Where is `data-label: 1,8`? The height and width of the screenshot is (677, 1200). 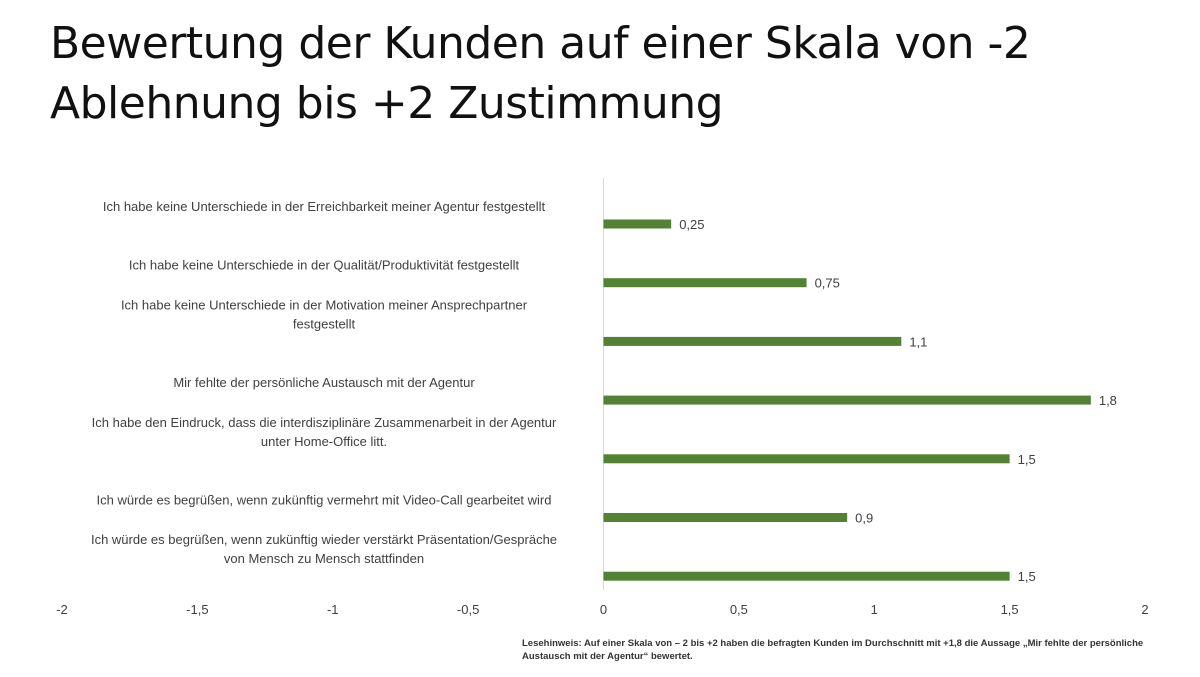
data-label: 1,8 is located at coordinates (1108, 400).